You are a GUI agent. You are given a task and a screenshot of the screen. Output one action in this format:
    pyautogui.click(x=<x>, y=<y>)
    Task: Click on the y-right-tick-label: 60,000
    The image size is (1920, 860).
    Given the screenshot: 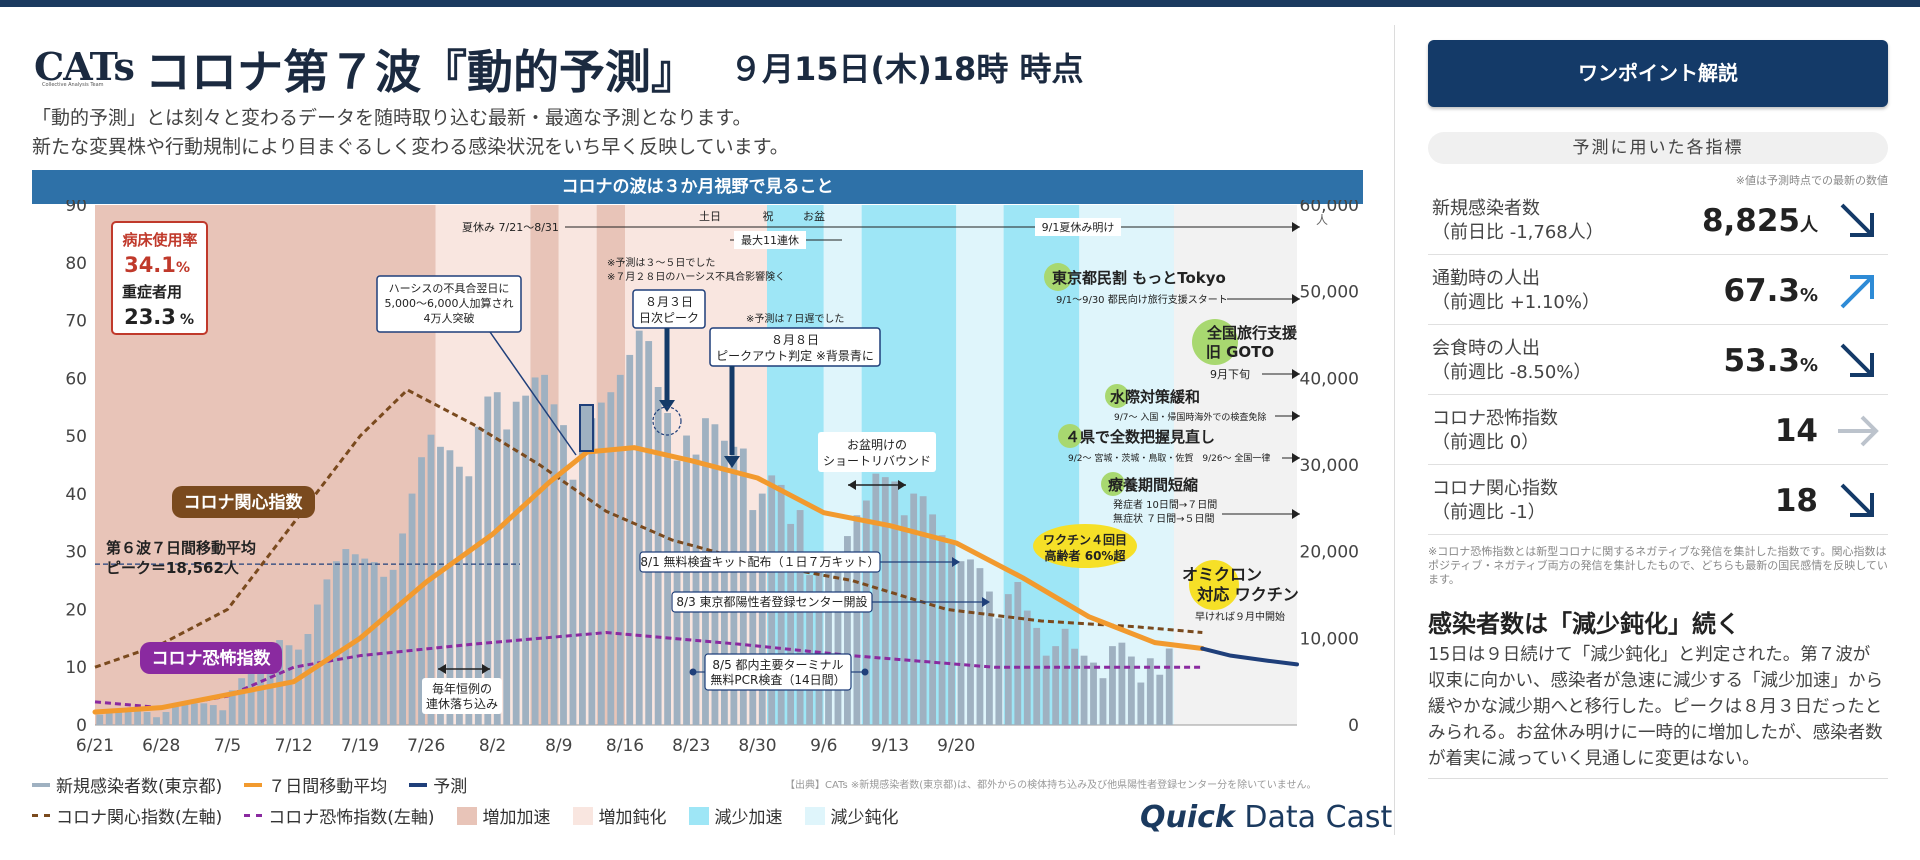 What is the action you would take?
    pyautogui.click(x=1329, y=208)
    